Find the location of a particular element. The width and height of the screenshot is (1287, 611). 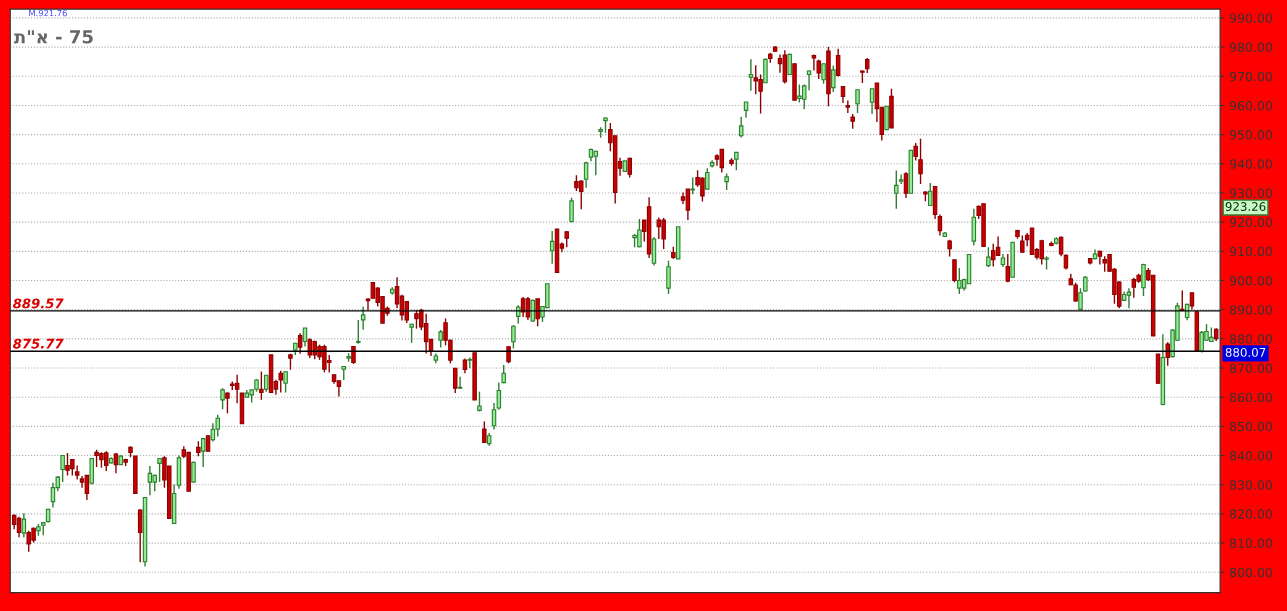

y-tick-label: 970.00 is located at coordinates (1251, 76).